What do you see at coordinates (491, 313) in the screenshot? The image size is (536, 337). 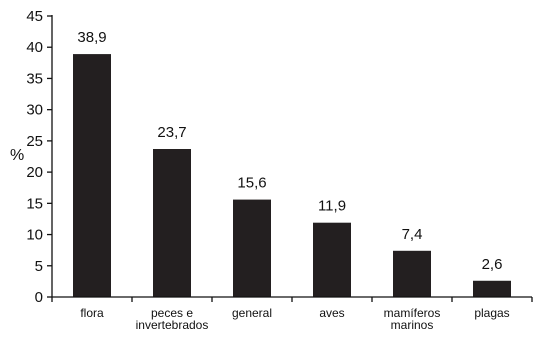 I see `x-tick-label: plagas` at bounding box center [491, 313].